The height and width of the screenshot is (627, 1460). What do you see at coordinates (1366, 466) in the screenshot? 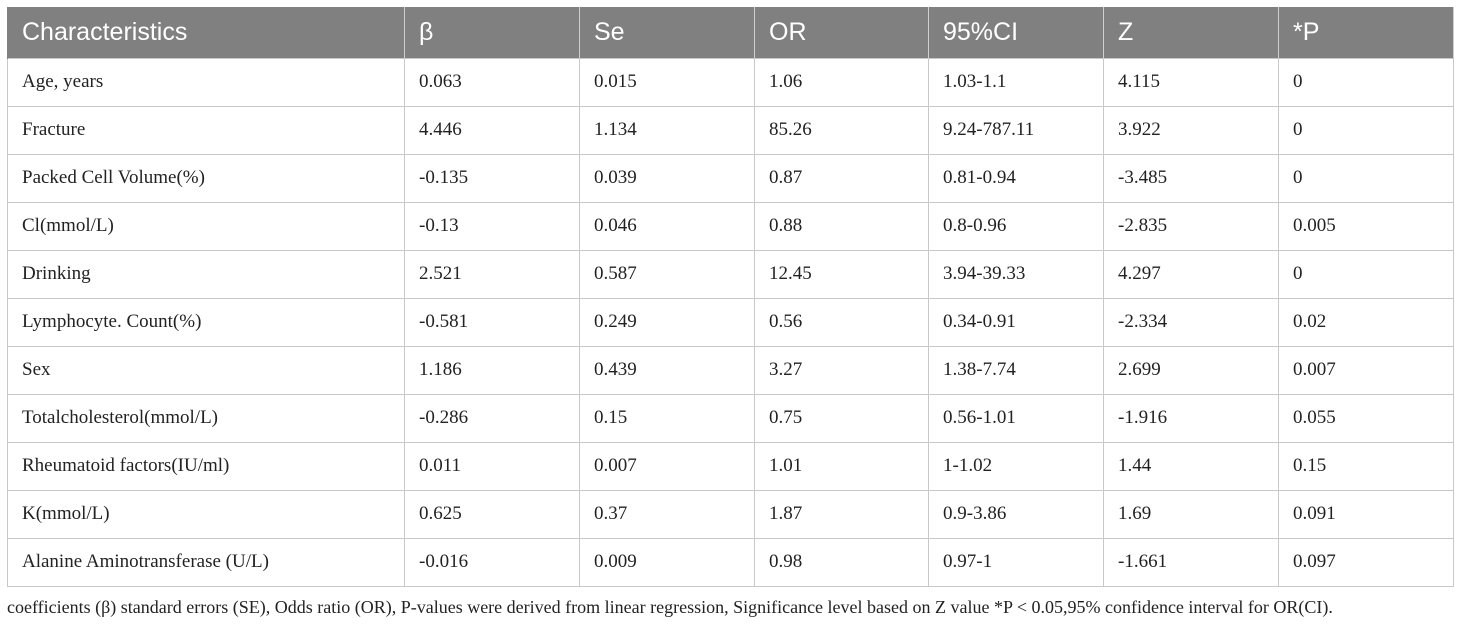
I see `cell-p: 0.15` at bounding box center [1366, 466].